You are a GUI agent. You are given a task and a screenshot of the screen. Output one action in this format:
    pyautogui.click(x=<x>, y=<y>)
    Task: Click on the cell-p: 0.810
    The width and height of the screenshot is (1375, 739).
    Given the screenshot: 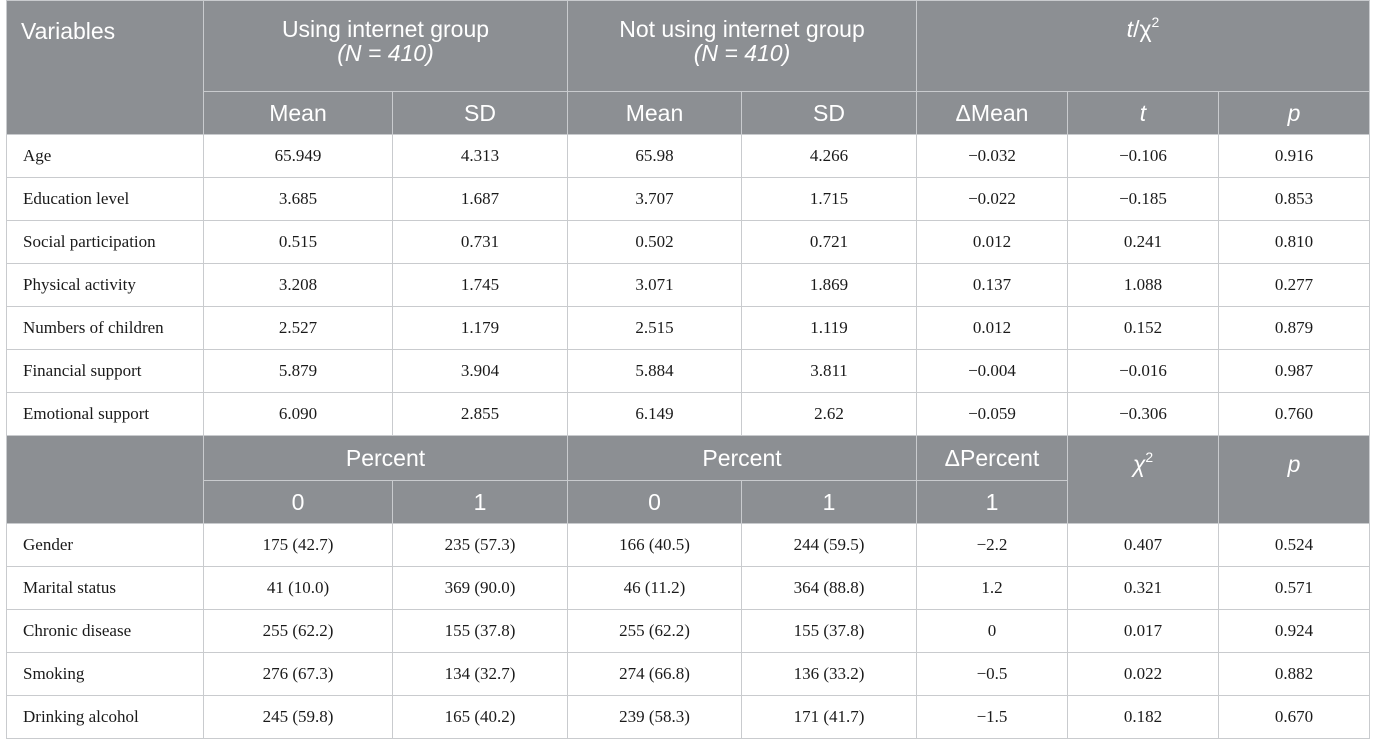 What is the action you would take?
    pyautogui.click(x=1294, y=242)
    